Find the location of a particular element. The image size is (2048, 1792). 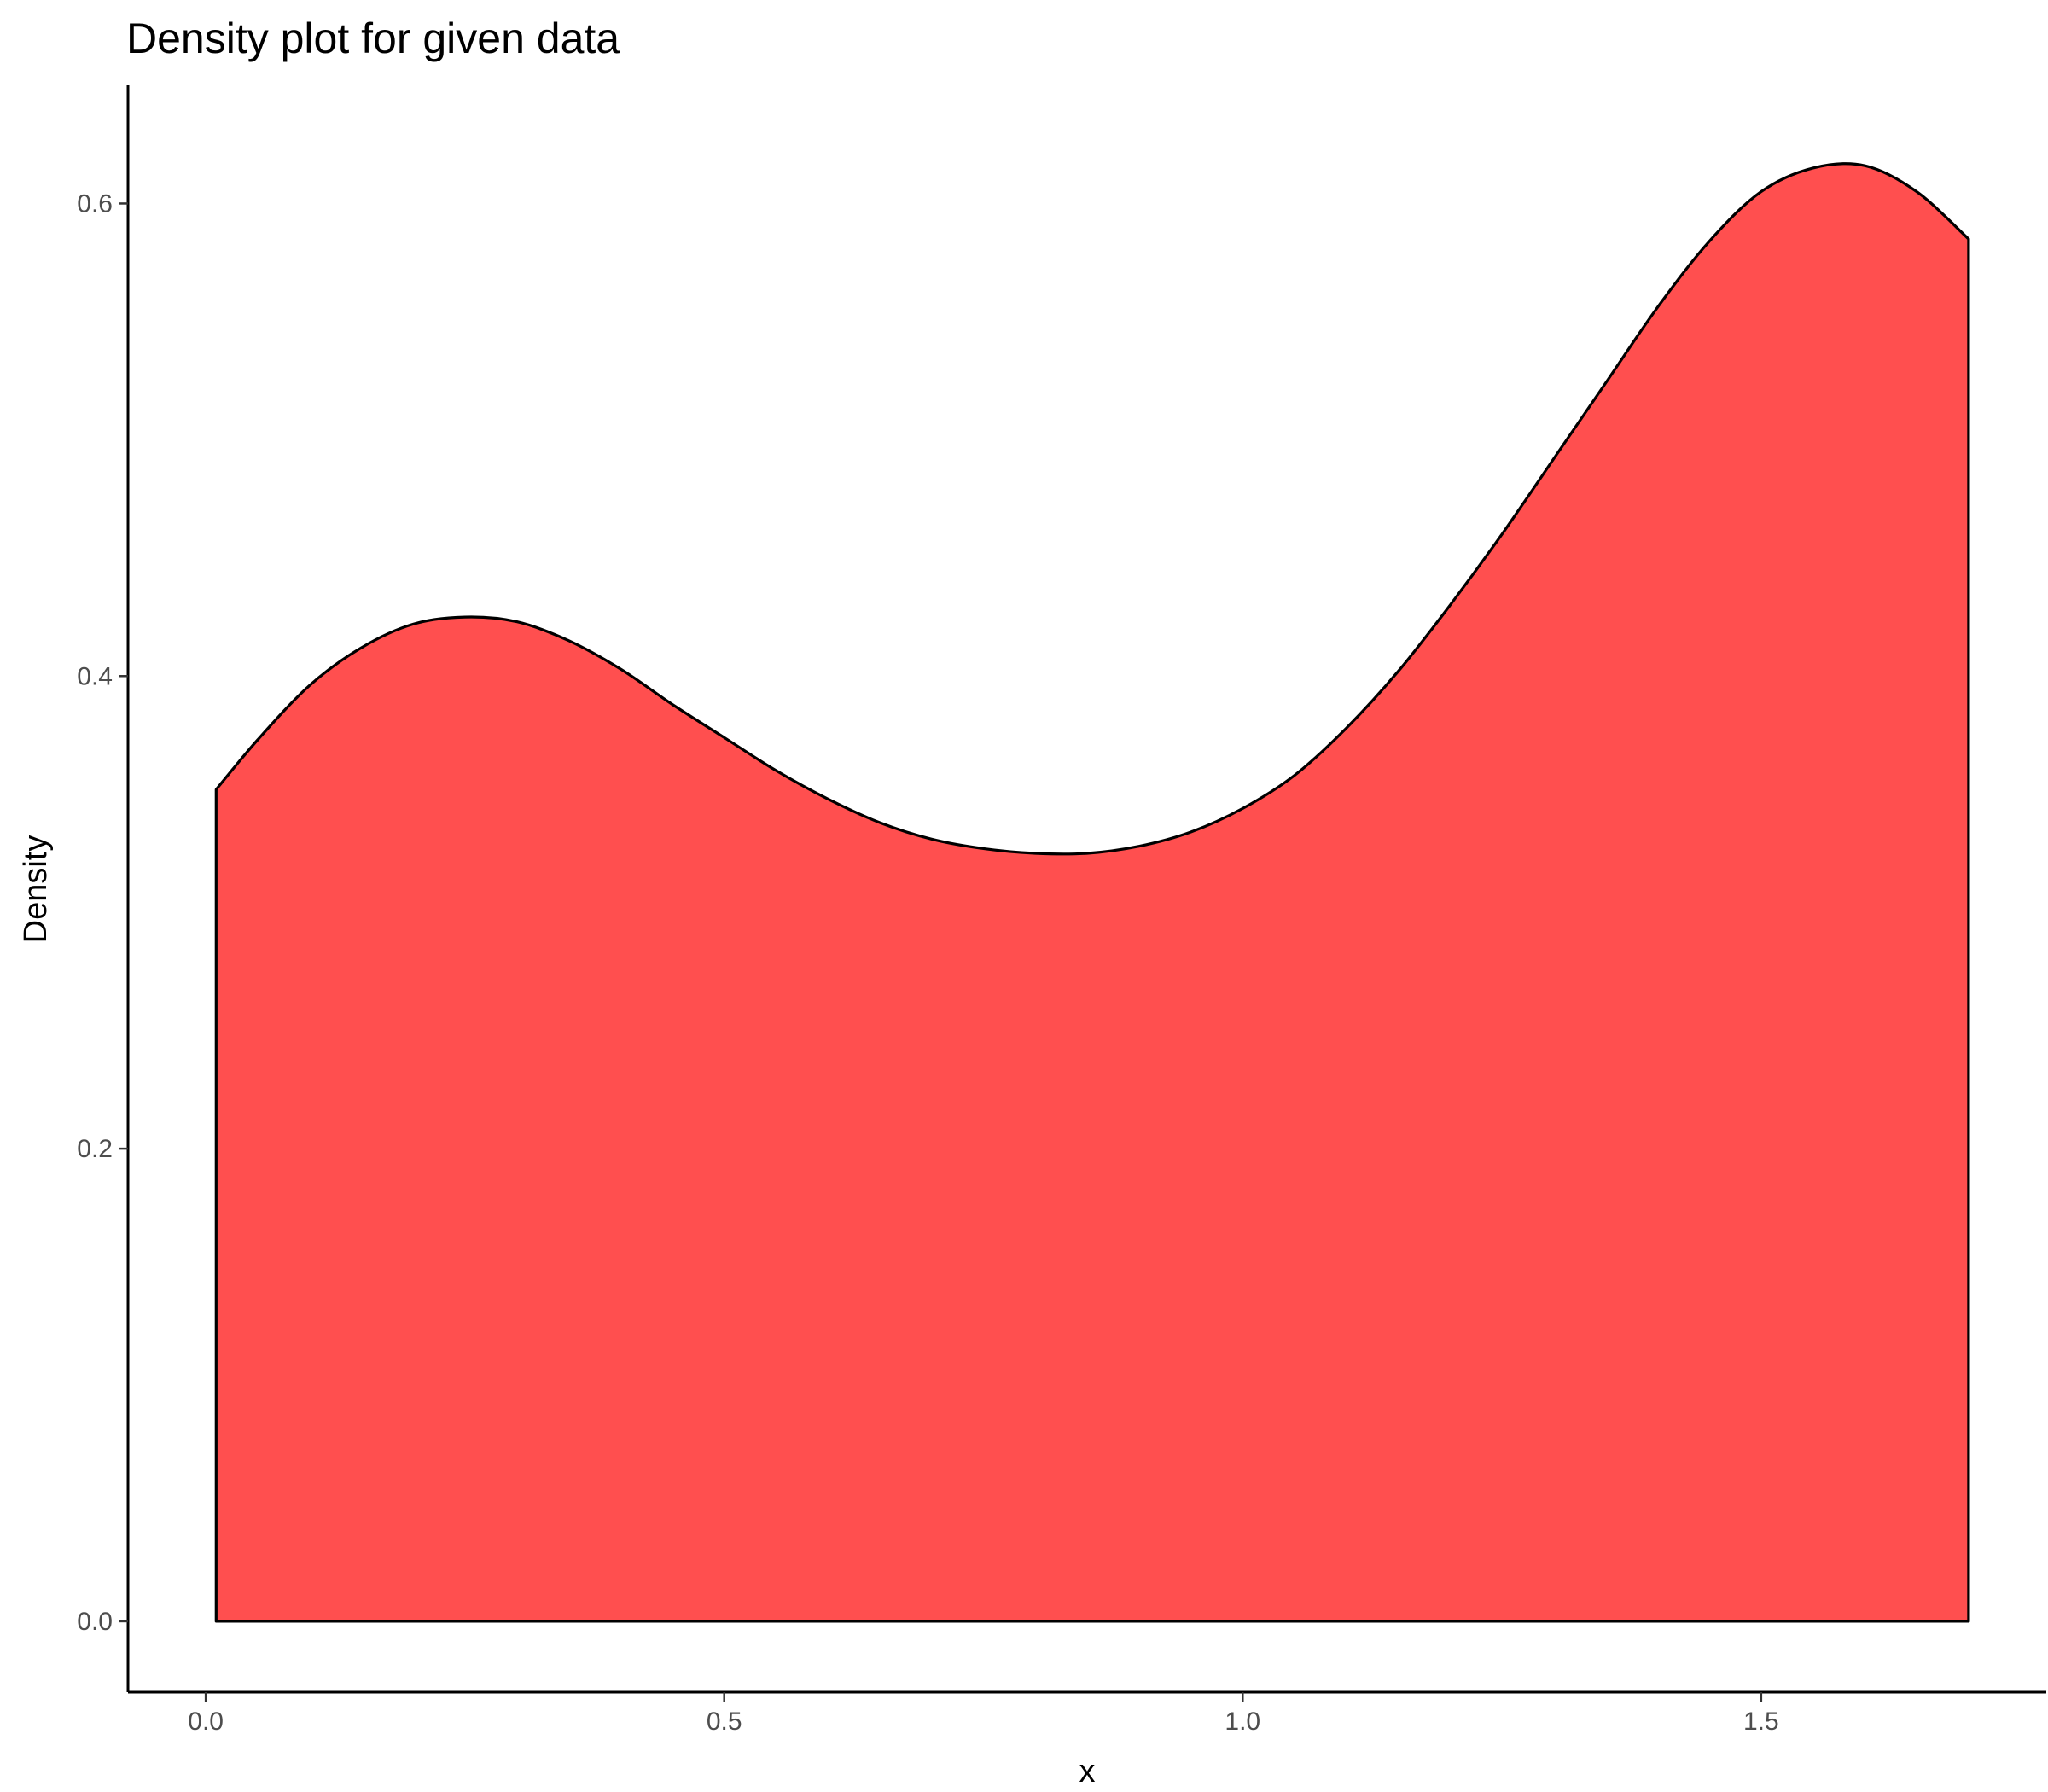

x-tick-label: 0.5 is located at coordinates (724, 1722).